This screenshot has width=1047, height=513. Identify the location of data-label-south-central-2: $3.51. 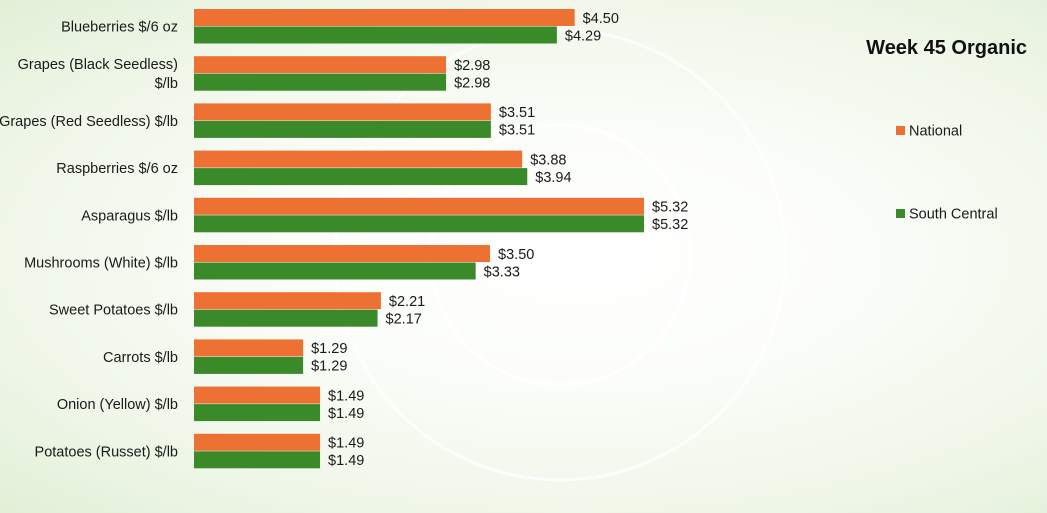
(517, 131).